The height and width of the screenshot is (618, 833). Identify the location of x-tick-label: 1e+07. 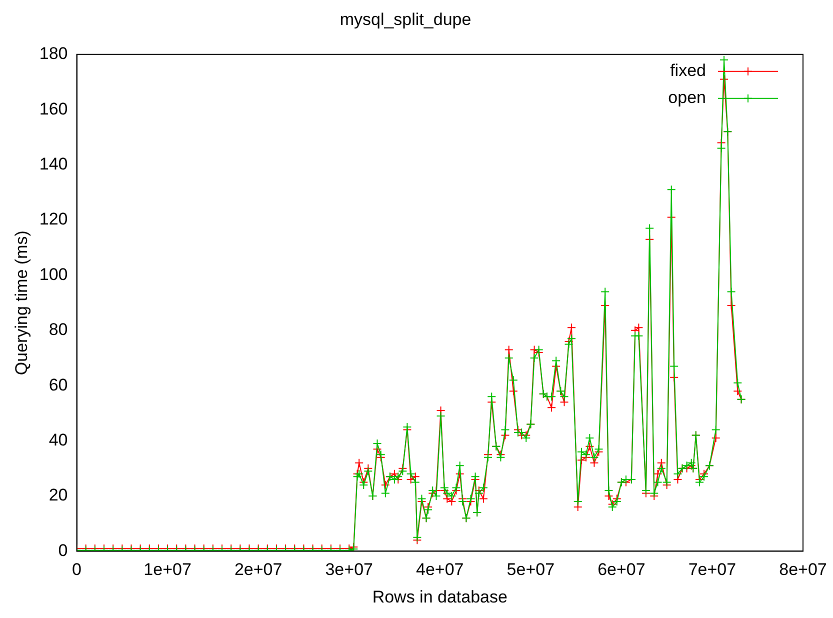
(168, 570).